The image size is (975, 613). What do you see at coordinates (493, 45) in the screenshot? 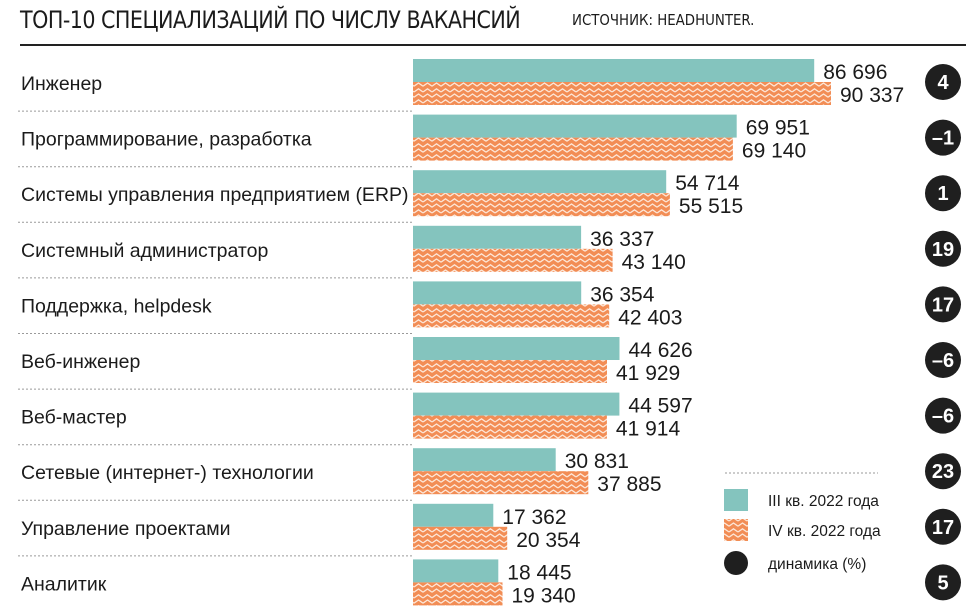
I see `title-rule` at bounding box center [493, 45].